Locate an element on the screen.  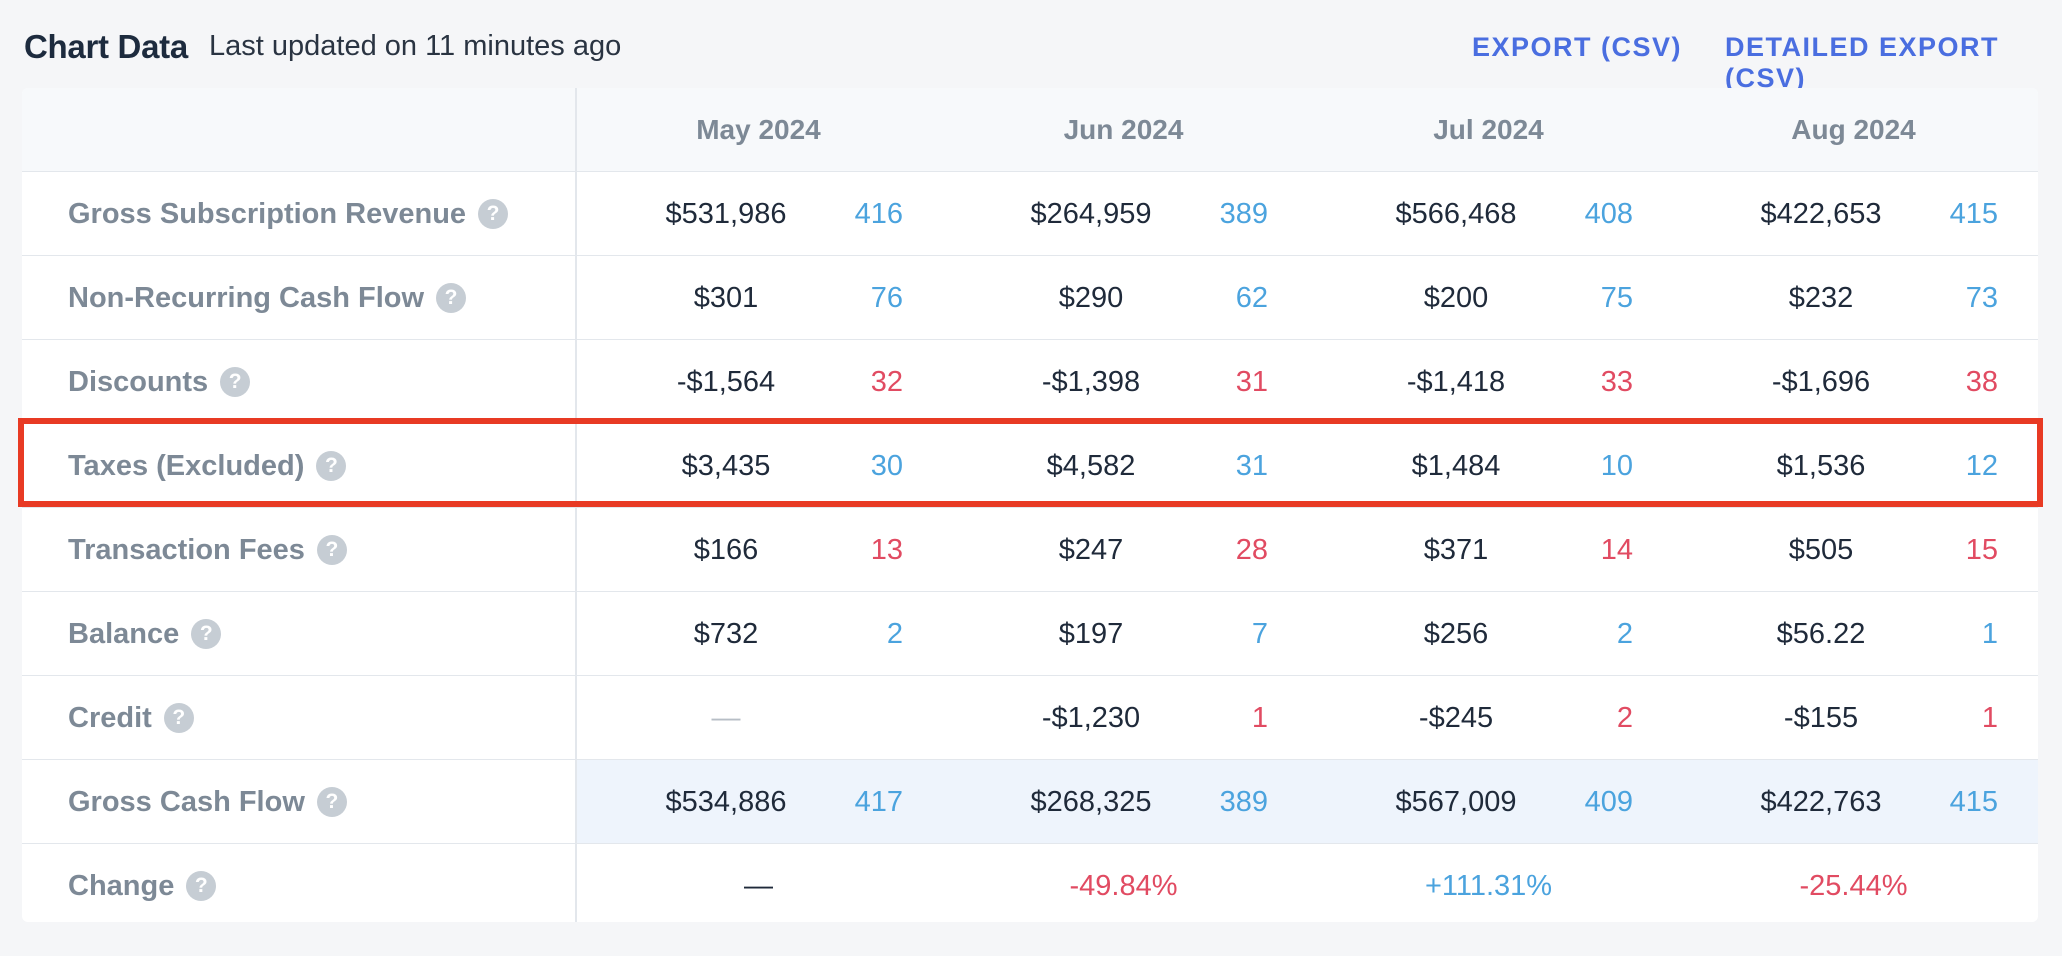
cell-amount: — is located at coordinates (726, 717).